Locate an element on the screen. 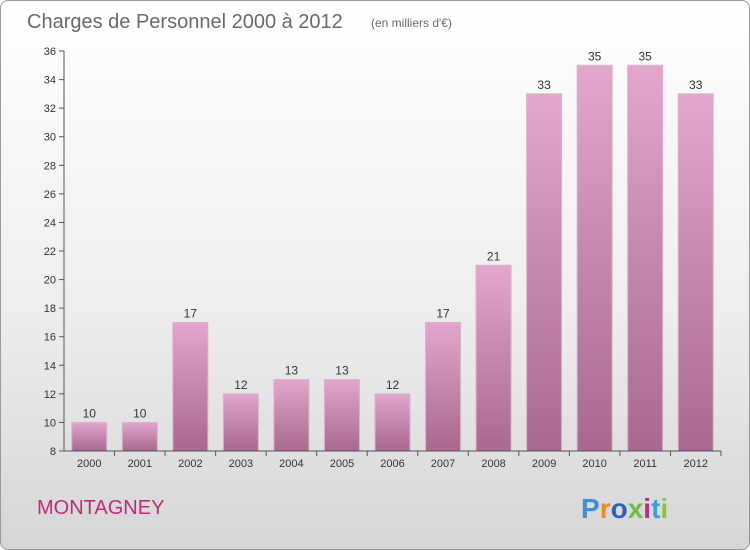 The height and width of the screenshot is (550, 750). x-tick-label-2010: 2010 is located at coordinates (594, 464).